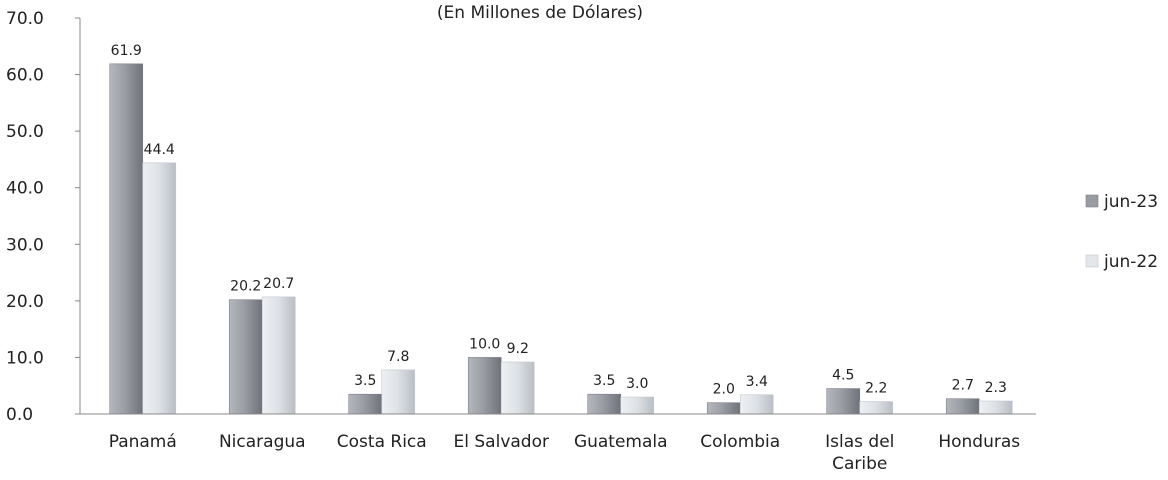  I want to click on x-category-label-line: Costa Rica, so click(382, 442).